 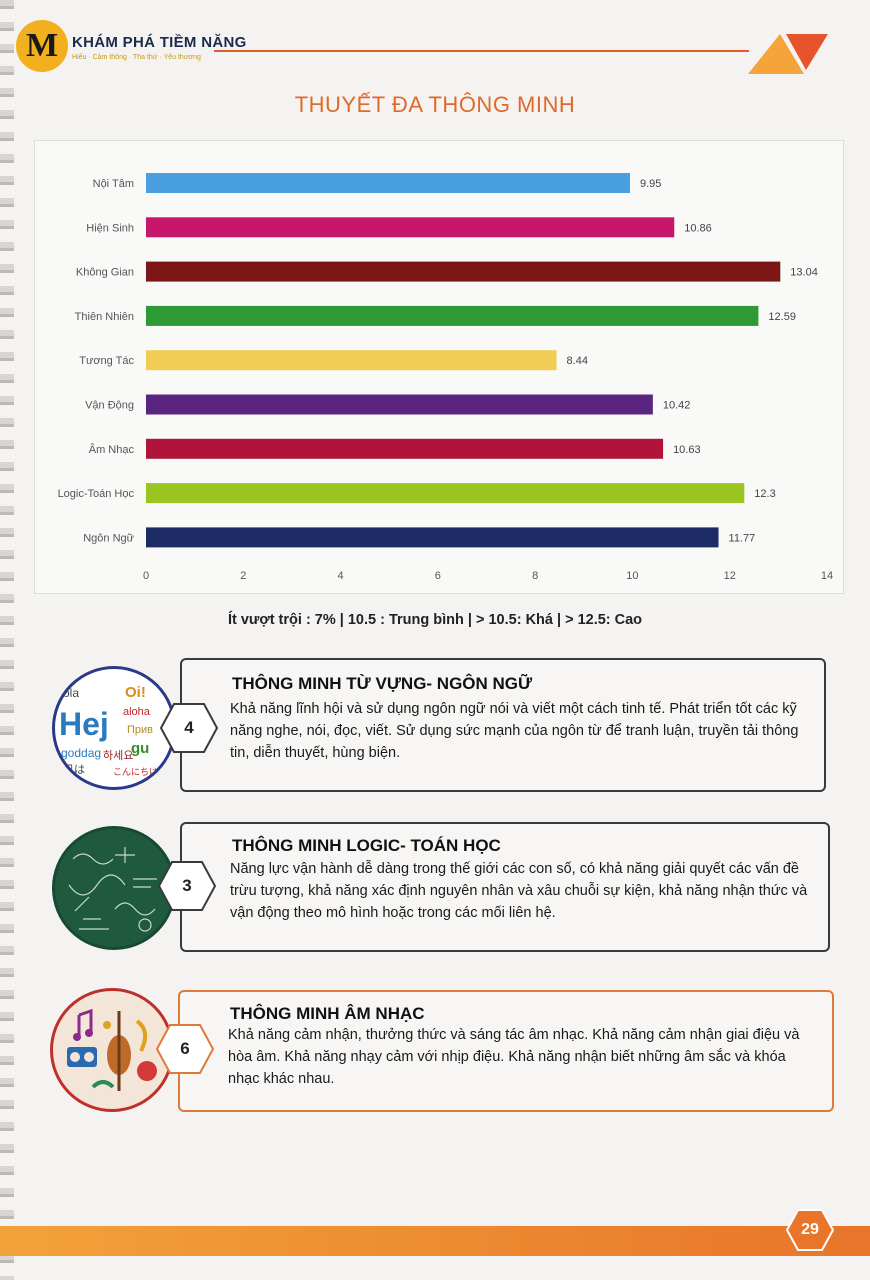 I want to click on page-number: 29, so click(x=810, y=1229).